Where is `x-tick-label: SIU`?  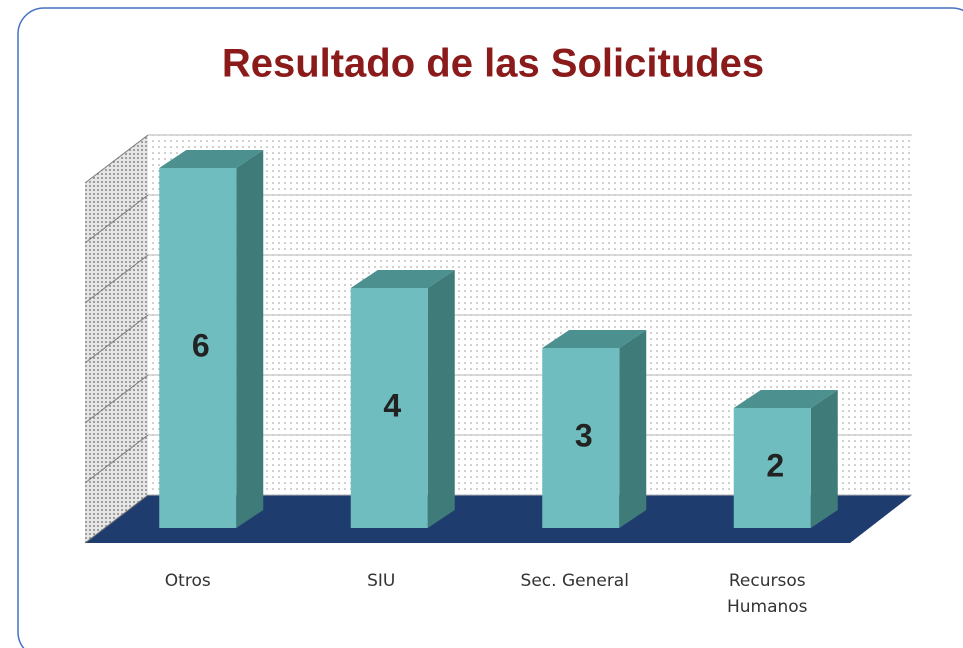
x-tick-label: SIU is located at coordinates (381, 581).